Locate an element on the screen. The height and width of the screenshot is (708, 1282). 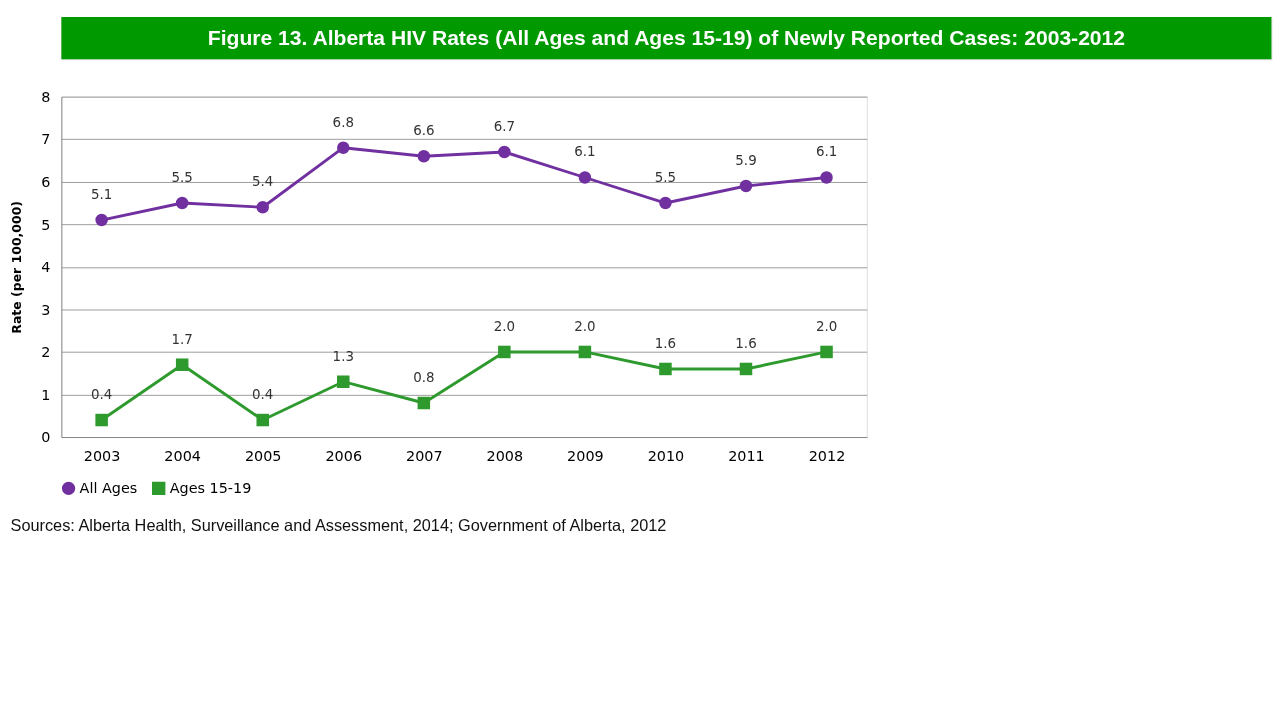
x-tick-label: 2005 is located at coordinates (263, 455).